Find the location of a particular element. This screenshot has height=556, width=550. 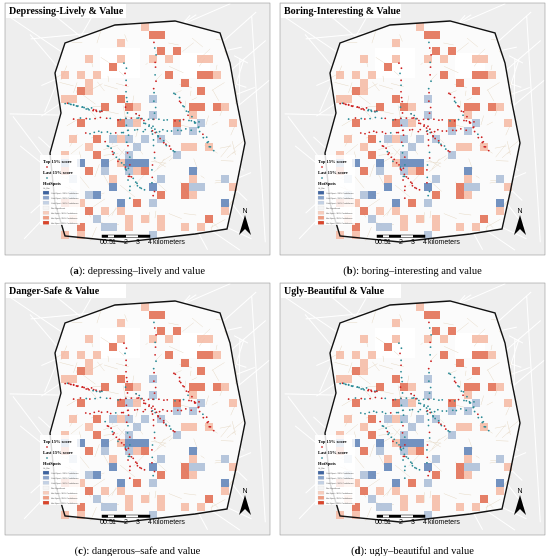

caption-open: ( is located at coordinates (353, 551).